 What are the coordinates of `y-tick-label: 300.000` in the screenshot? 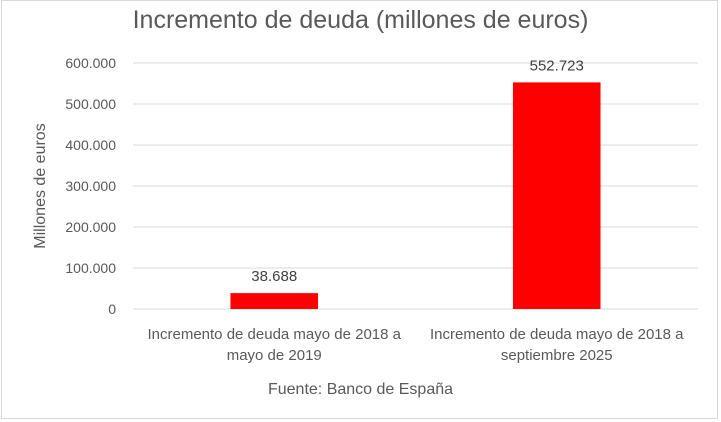 It's located at (90, 186).